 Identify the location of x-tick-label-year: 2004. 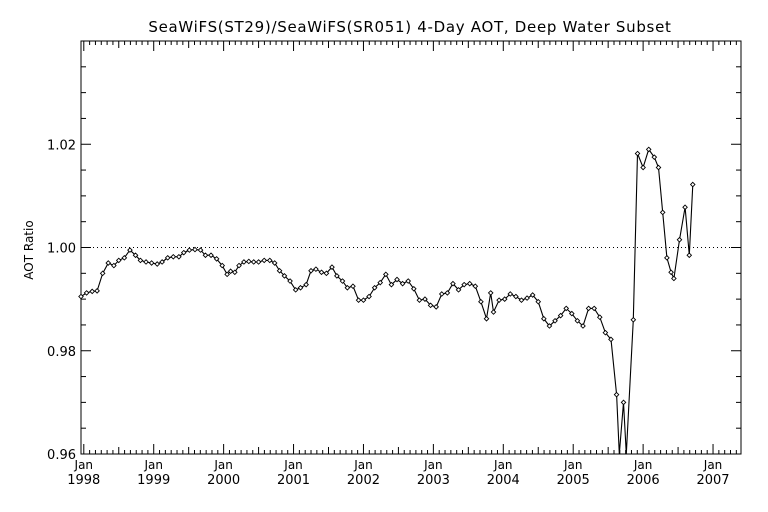
(503, 480).